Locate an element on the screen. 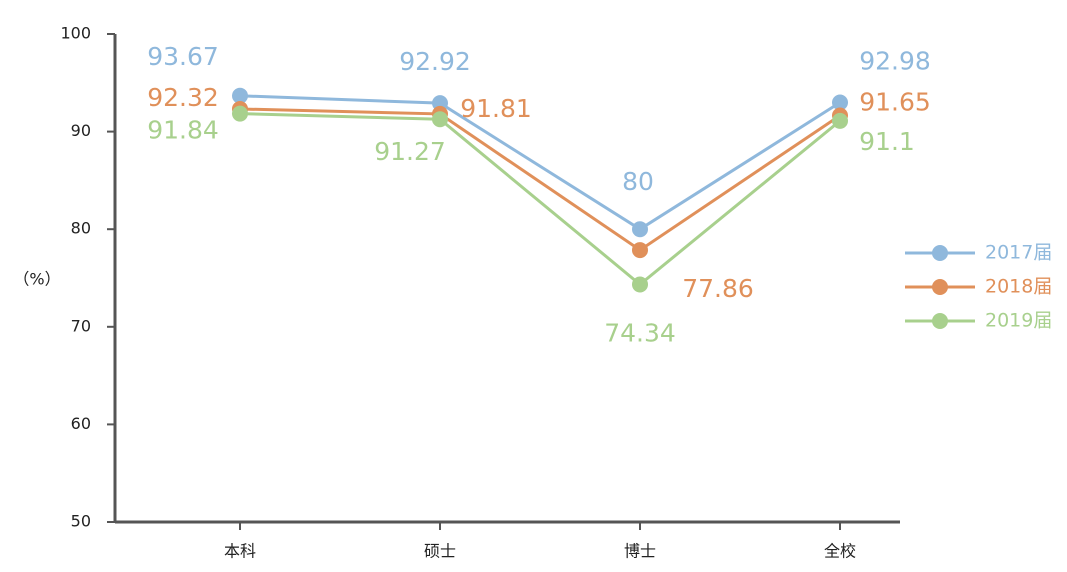 Image resolution: width=1067 pixels, height=572 pixels. y-tick-label: 100 is located at coordinates (75, 33).